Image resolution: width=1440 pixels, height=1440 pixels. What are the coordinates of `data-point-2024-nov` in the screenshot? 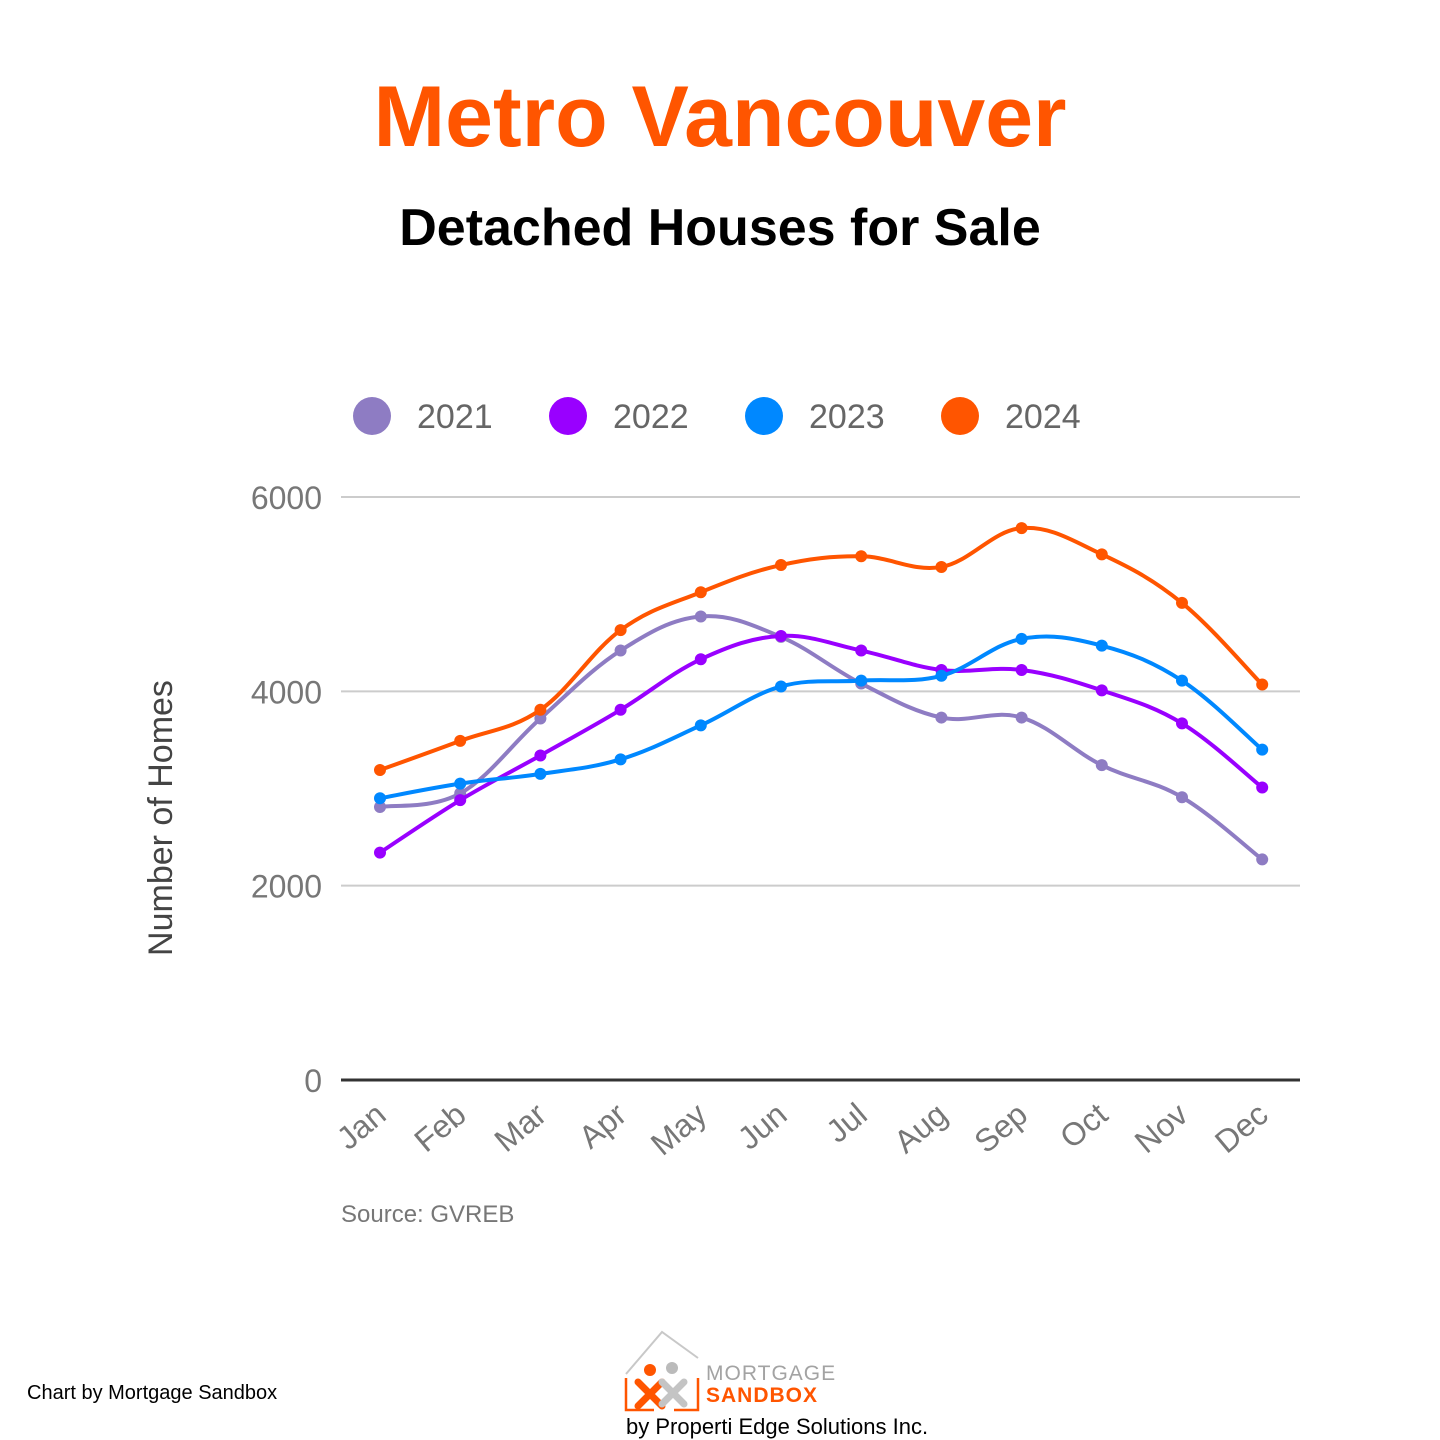 It's located at (1182, 602).